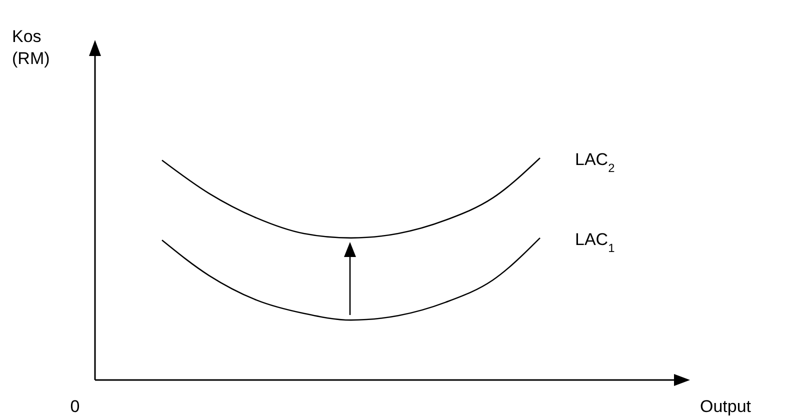 Image resolution: width=792 pixels, height=417 pixels. What do you see at coordinates (31, 47) in the screenshot?
I see `text: Kos (RM)` at bounding box center [31, 47].